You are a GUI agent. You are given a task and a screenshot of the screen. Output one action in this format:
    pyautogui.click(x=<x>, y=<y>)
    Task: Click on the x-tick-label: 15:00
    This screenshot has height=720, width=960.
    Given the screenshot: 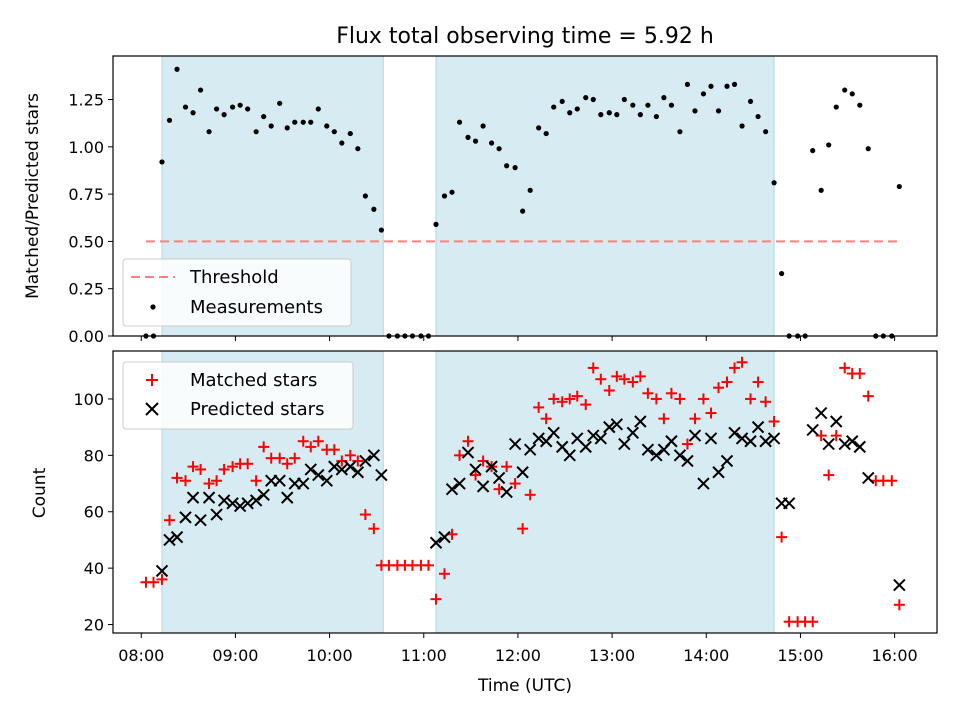 What is the action you would take?
    pyautogui.click(x=800, y=655)
    